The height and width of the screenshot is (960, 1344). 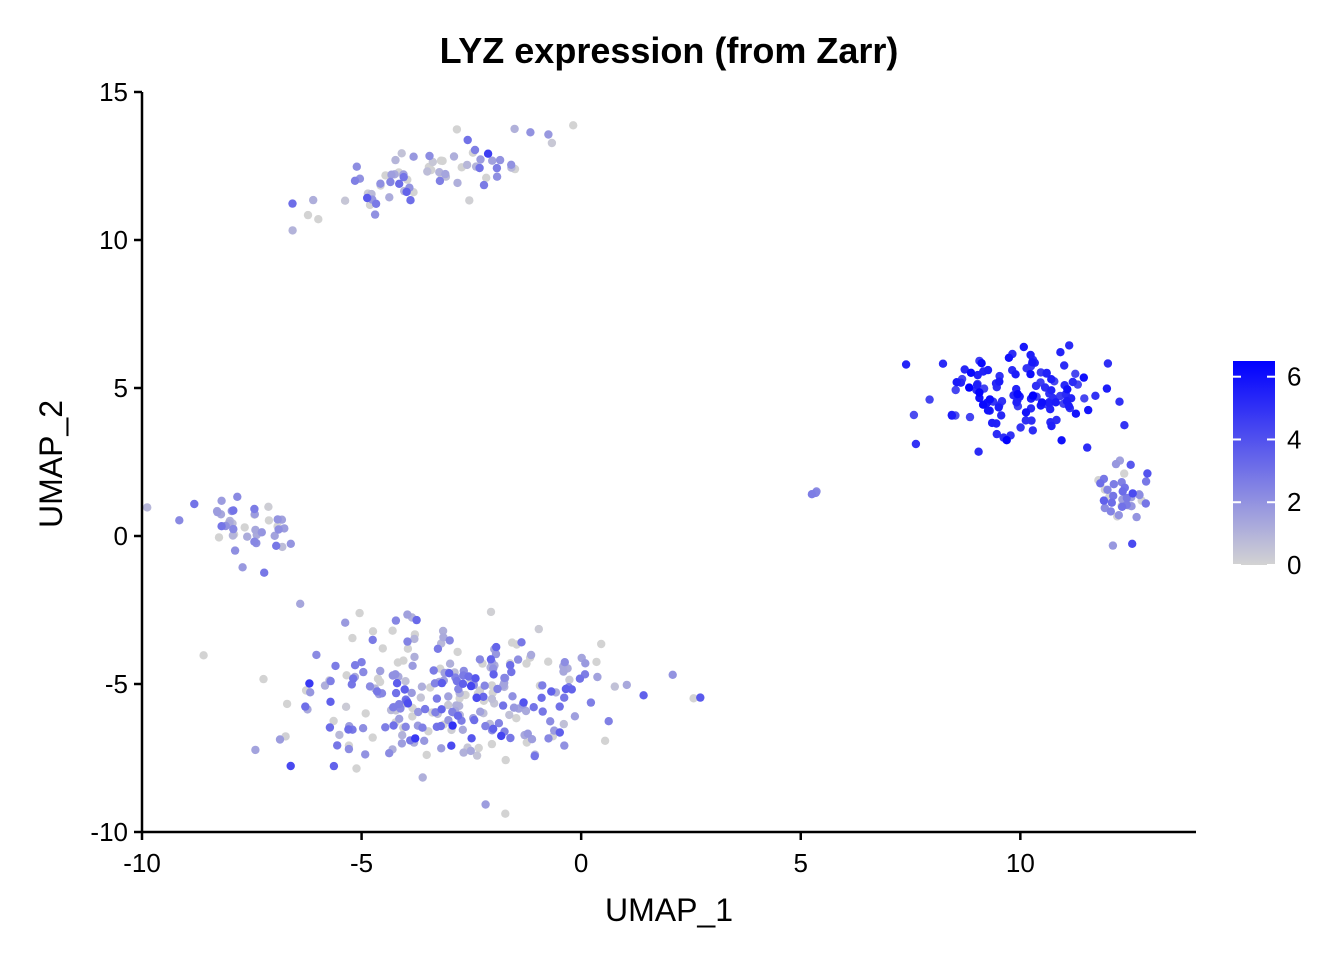 What do you see at coordinates (669, 910) in the screenshot?
I see `x-axis-label: UMAP_1` at bounding box center [669, 910].